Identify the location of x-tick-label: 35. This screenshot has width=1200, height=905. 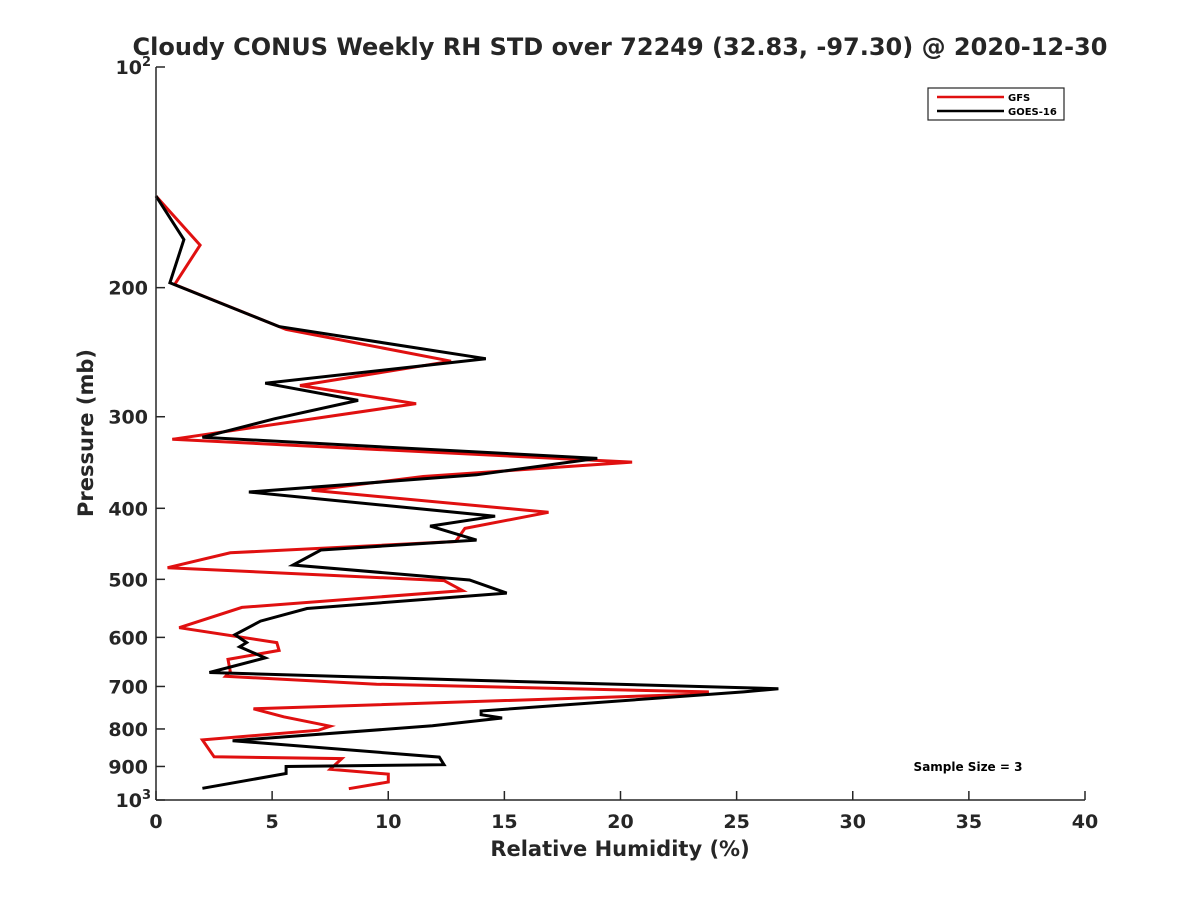
(969, 822).